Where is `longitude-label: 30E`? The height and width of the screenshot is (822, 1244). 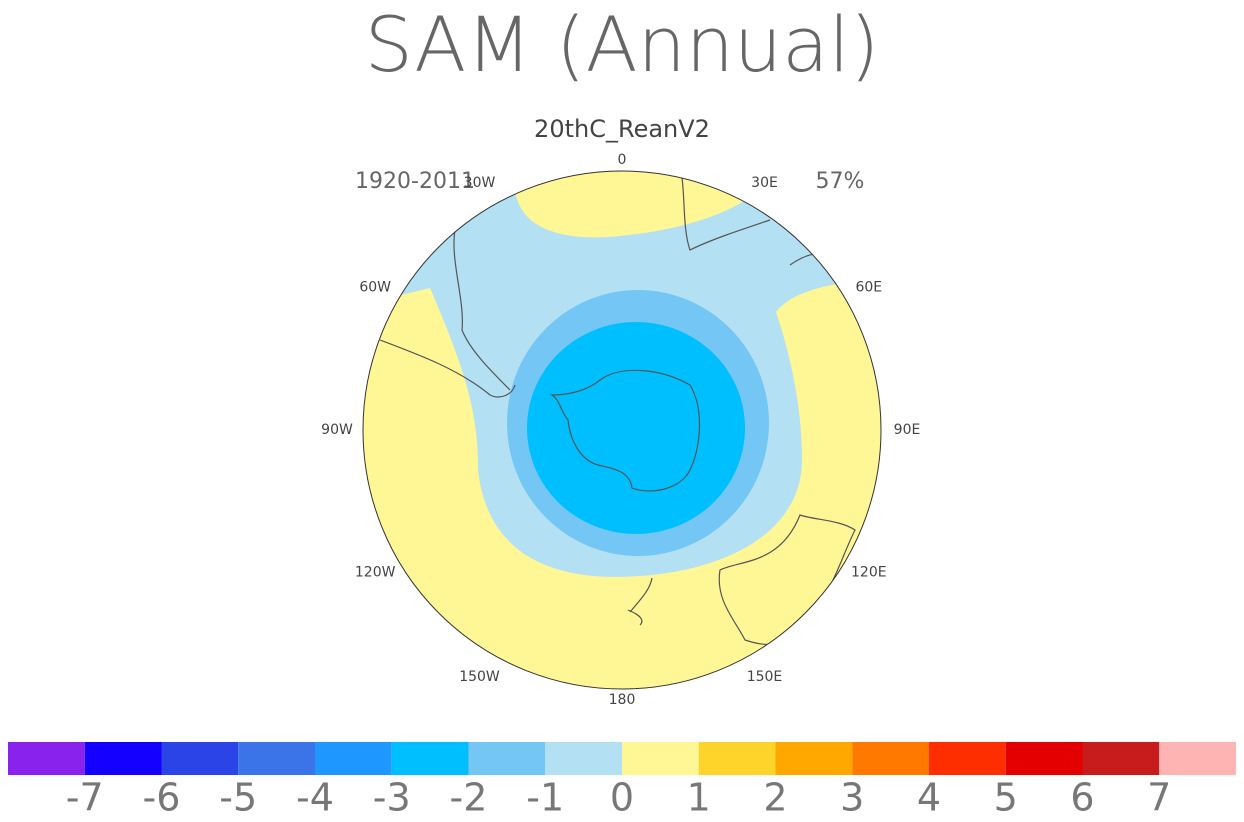
longitude-label: 30E is located at coordinates (764, 183).